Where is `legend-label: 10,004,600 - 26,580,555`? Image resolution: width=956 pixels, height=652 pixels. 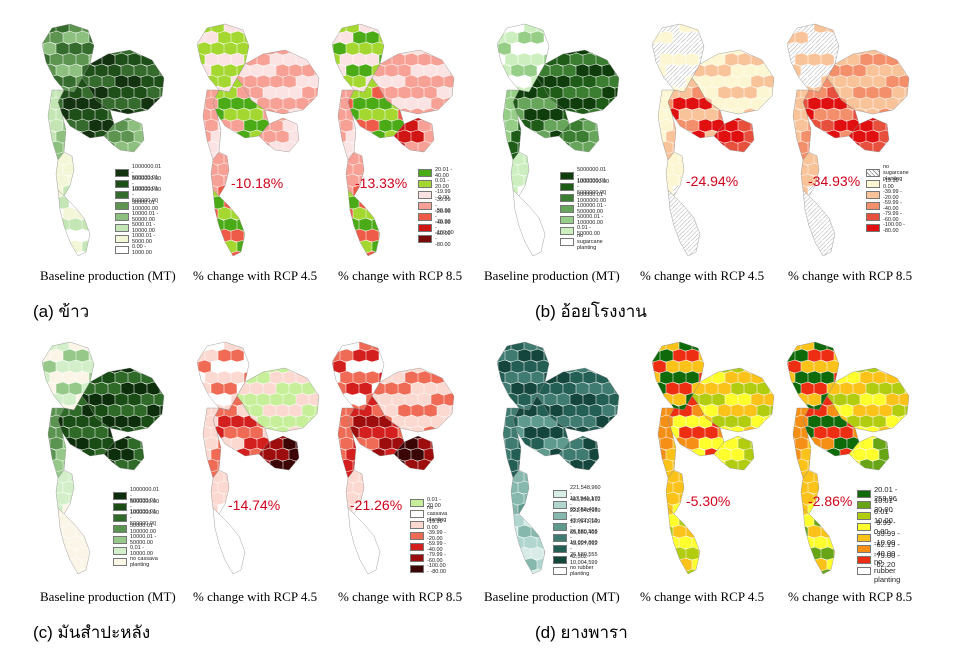 legend-label: 10,004,600 - 26,580,555 is located at coordinates (585, 549).